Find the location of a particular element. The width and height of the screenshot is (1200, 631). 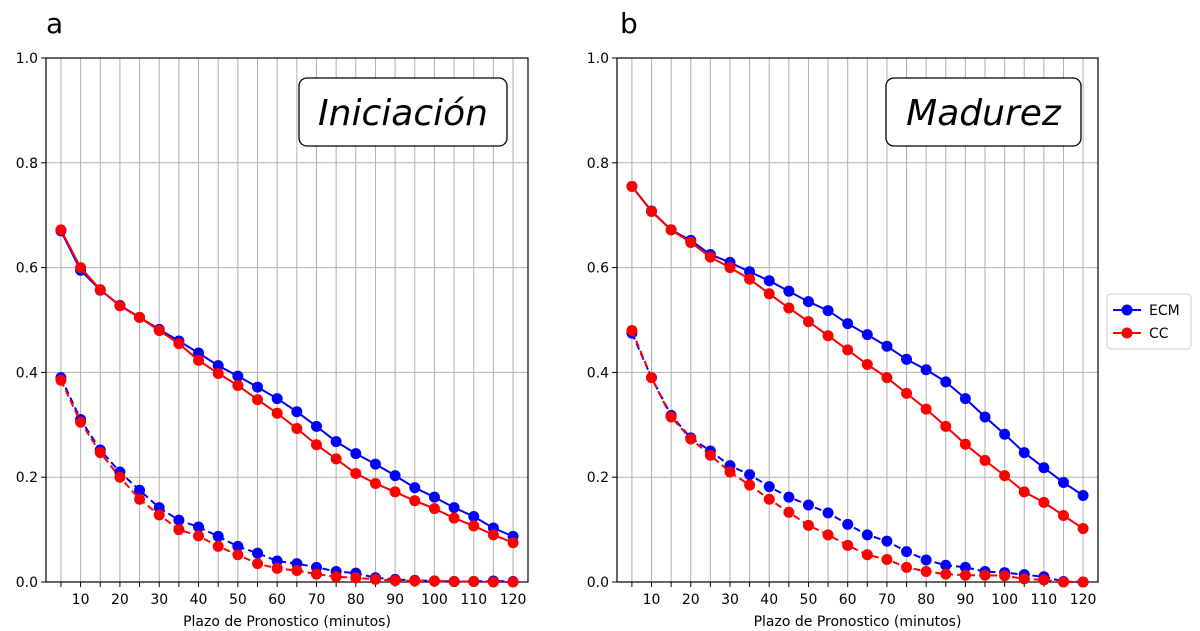

x-tick-label: 110 is located at coordinates (473, 600).